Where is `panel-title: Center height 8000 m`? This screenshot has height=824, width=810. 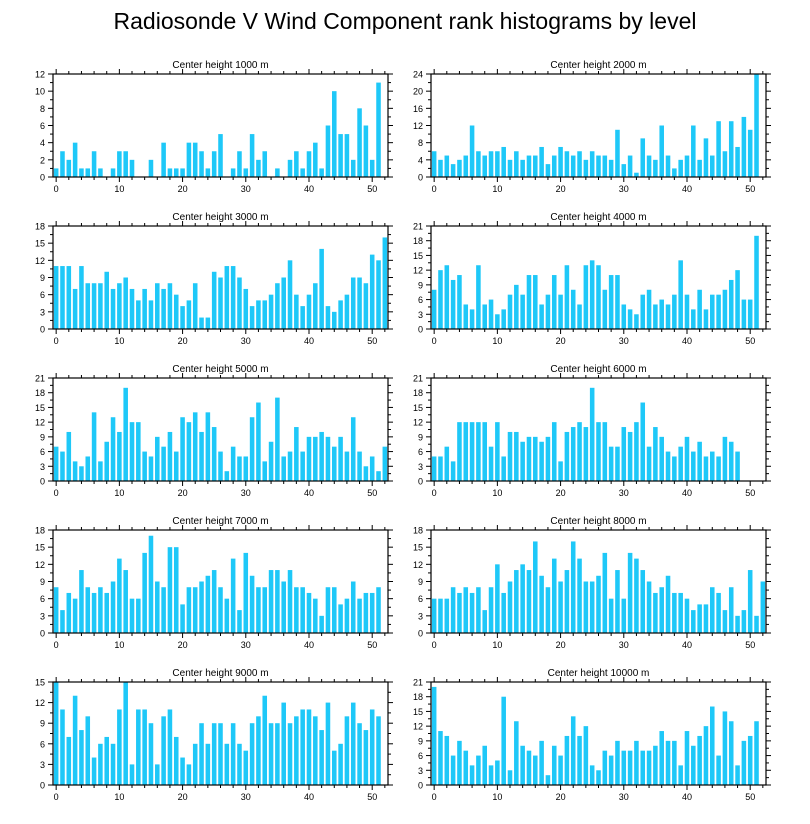
panel-title: Center height 8000 m is located at coordinates (598, 521).